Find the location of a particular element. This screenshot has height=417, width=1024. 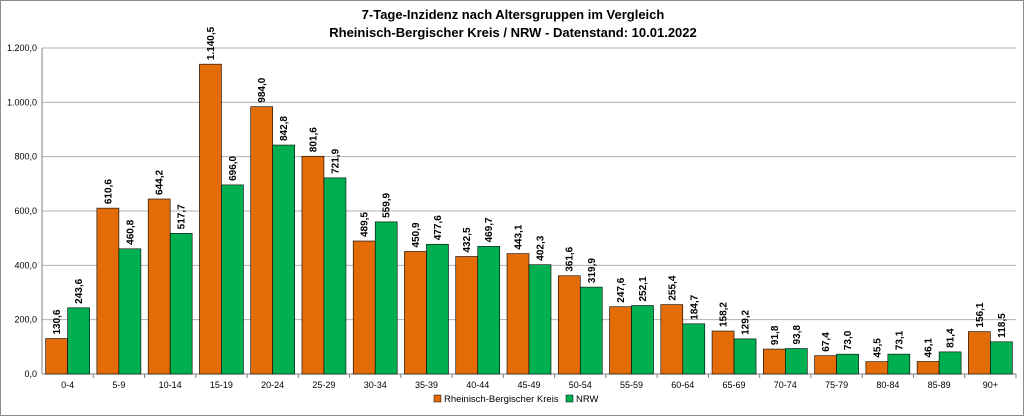

data-label: 443,1 is located at coordinates (519, 236).